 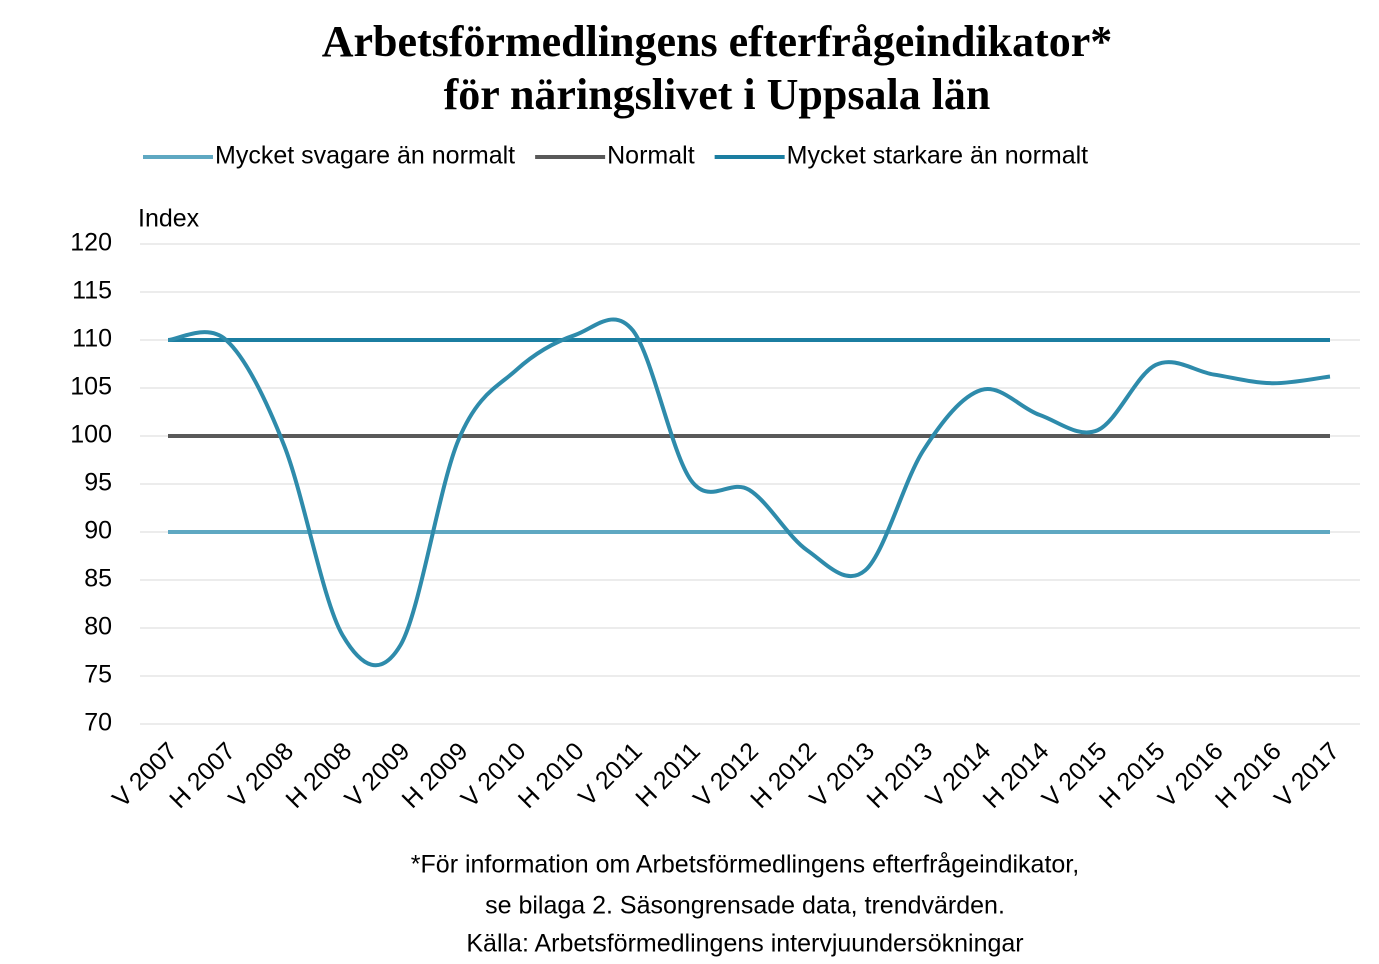 What do you see at coordinates (202, 775) in the screenshot?
I see `x-tick-label: H 2007` at bounding box center [202, 775].